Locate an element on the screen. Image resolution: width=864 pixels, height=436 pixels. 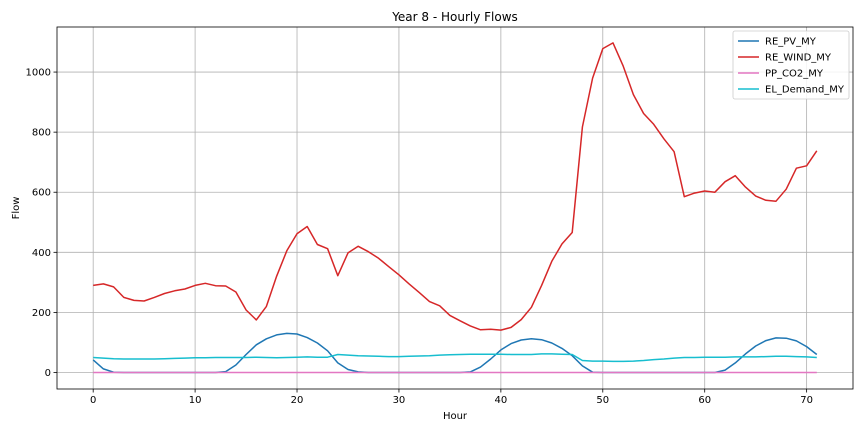
y-tick-label-5: 1000 is located at coordinates (38, 73).